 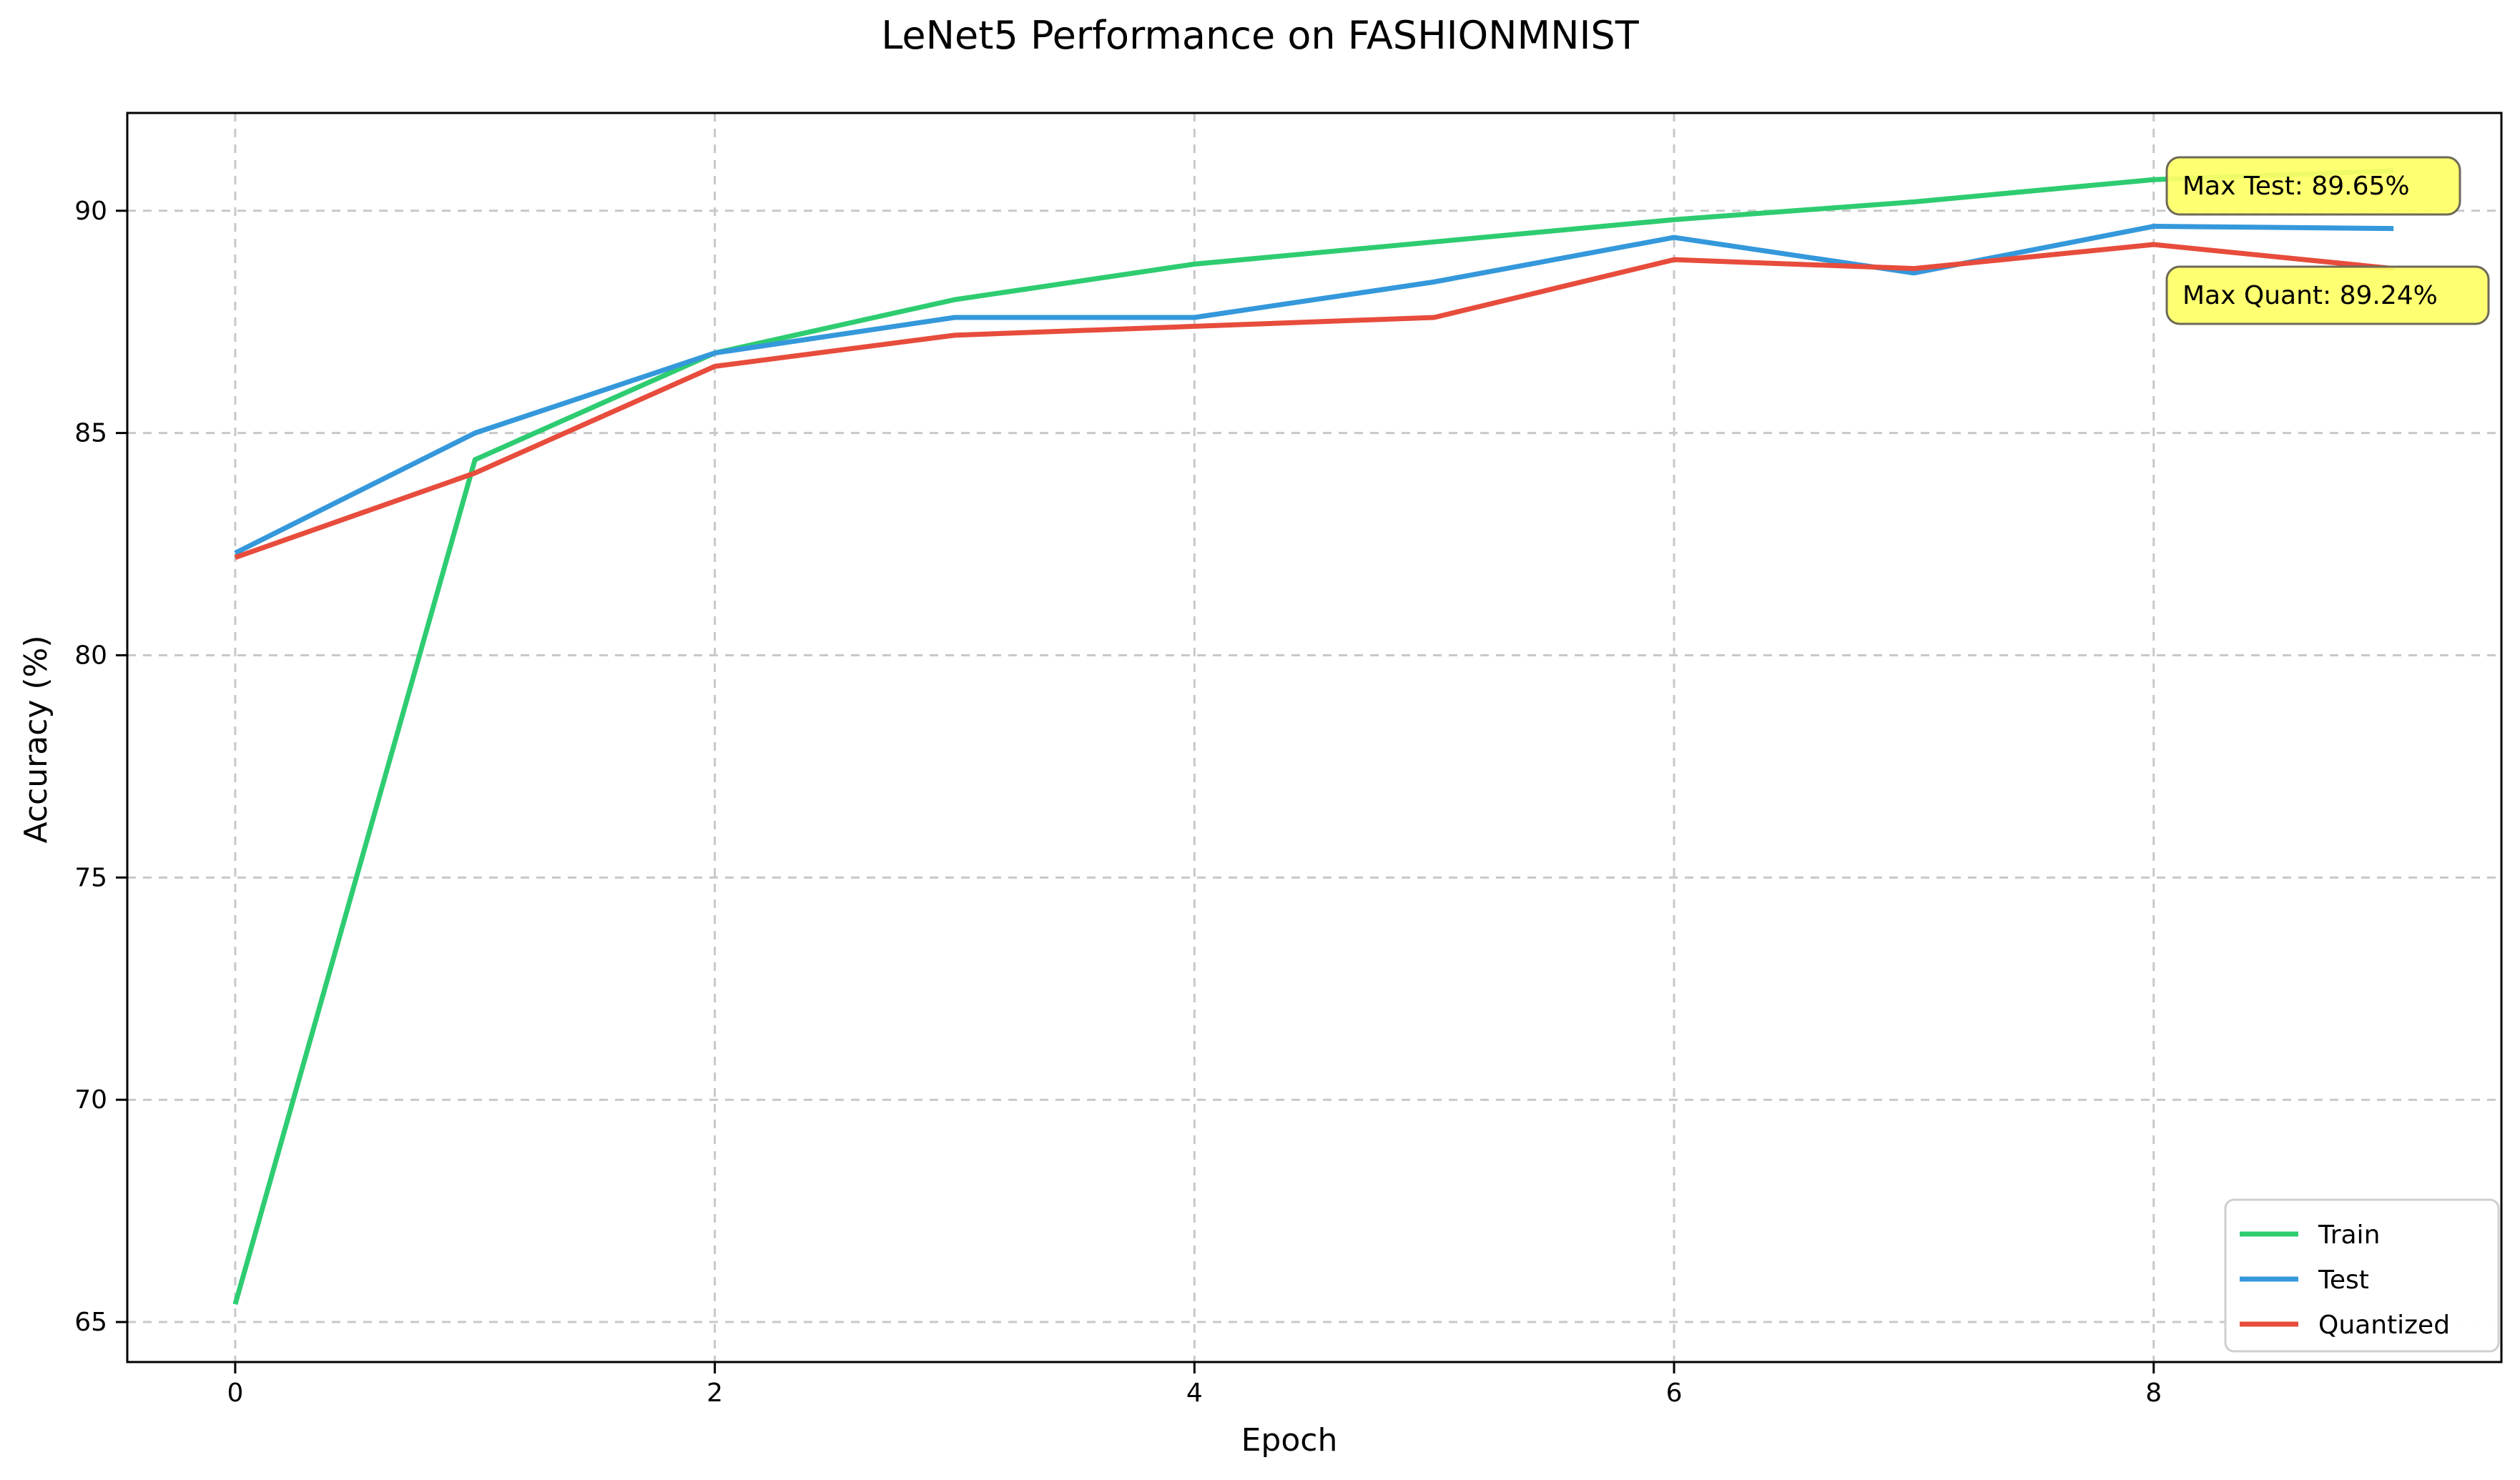 What do you see at coordinates (715, 1393) in the screenshot?
I see `x-tick-label: 2` at bounding box center [715, 1393].